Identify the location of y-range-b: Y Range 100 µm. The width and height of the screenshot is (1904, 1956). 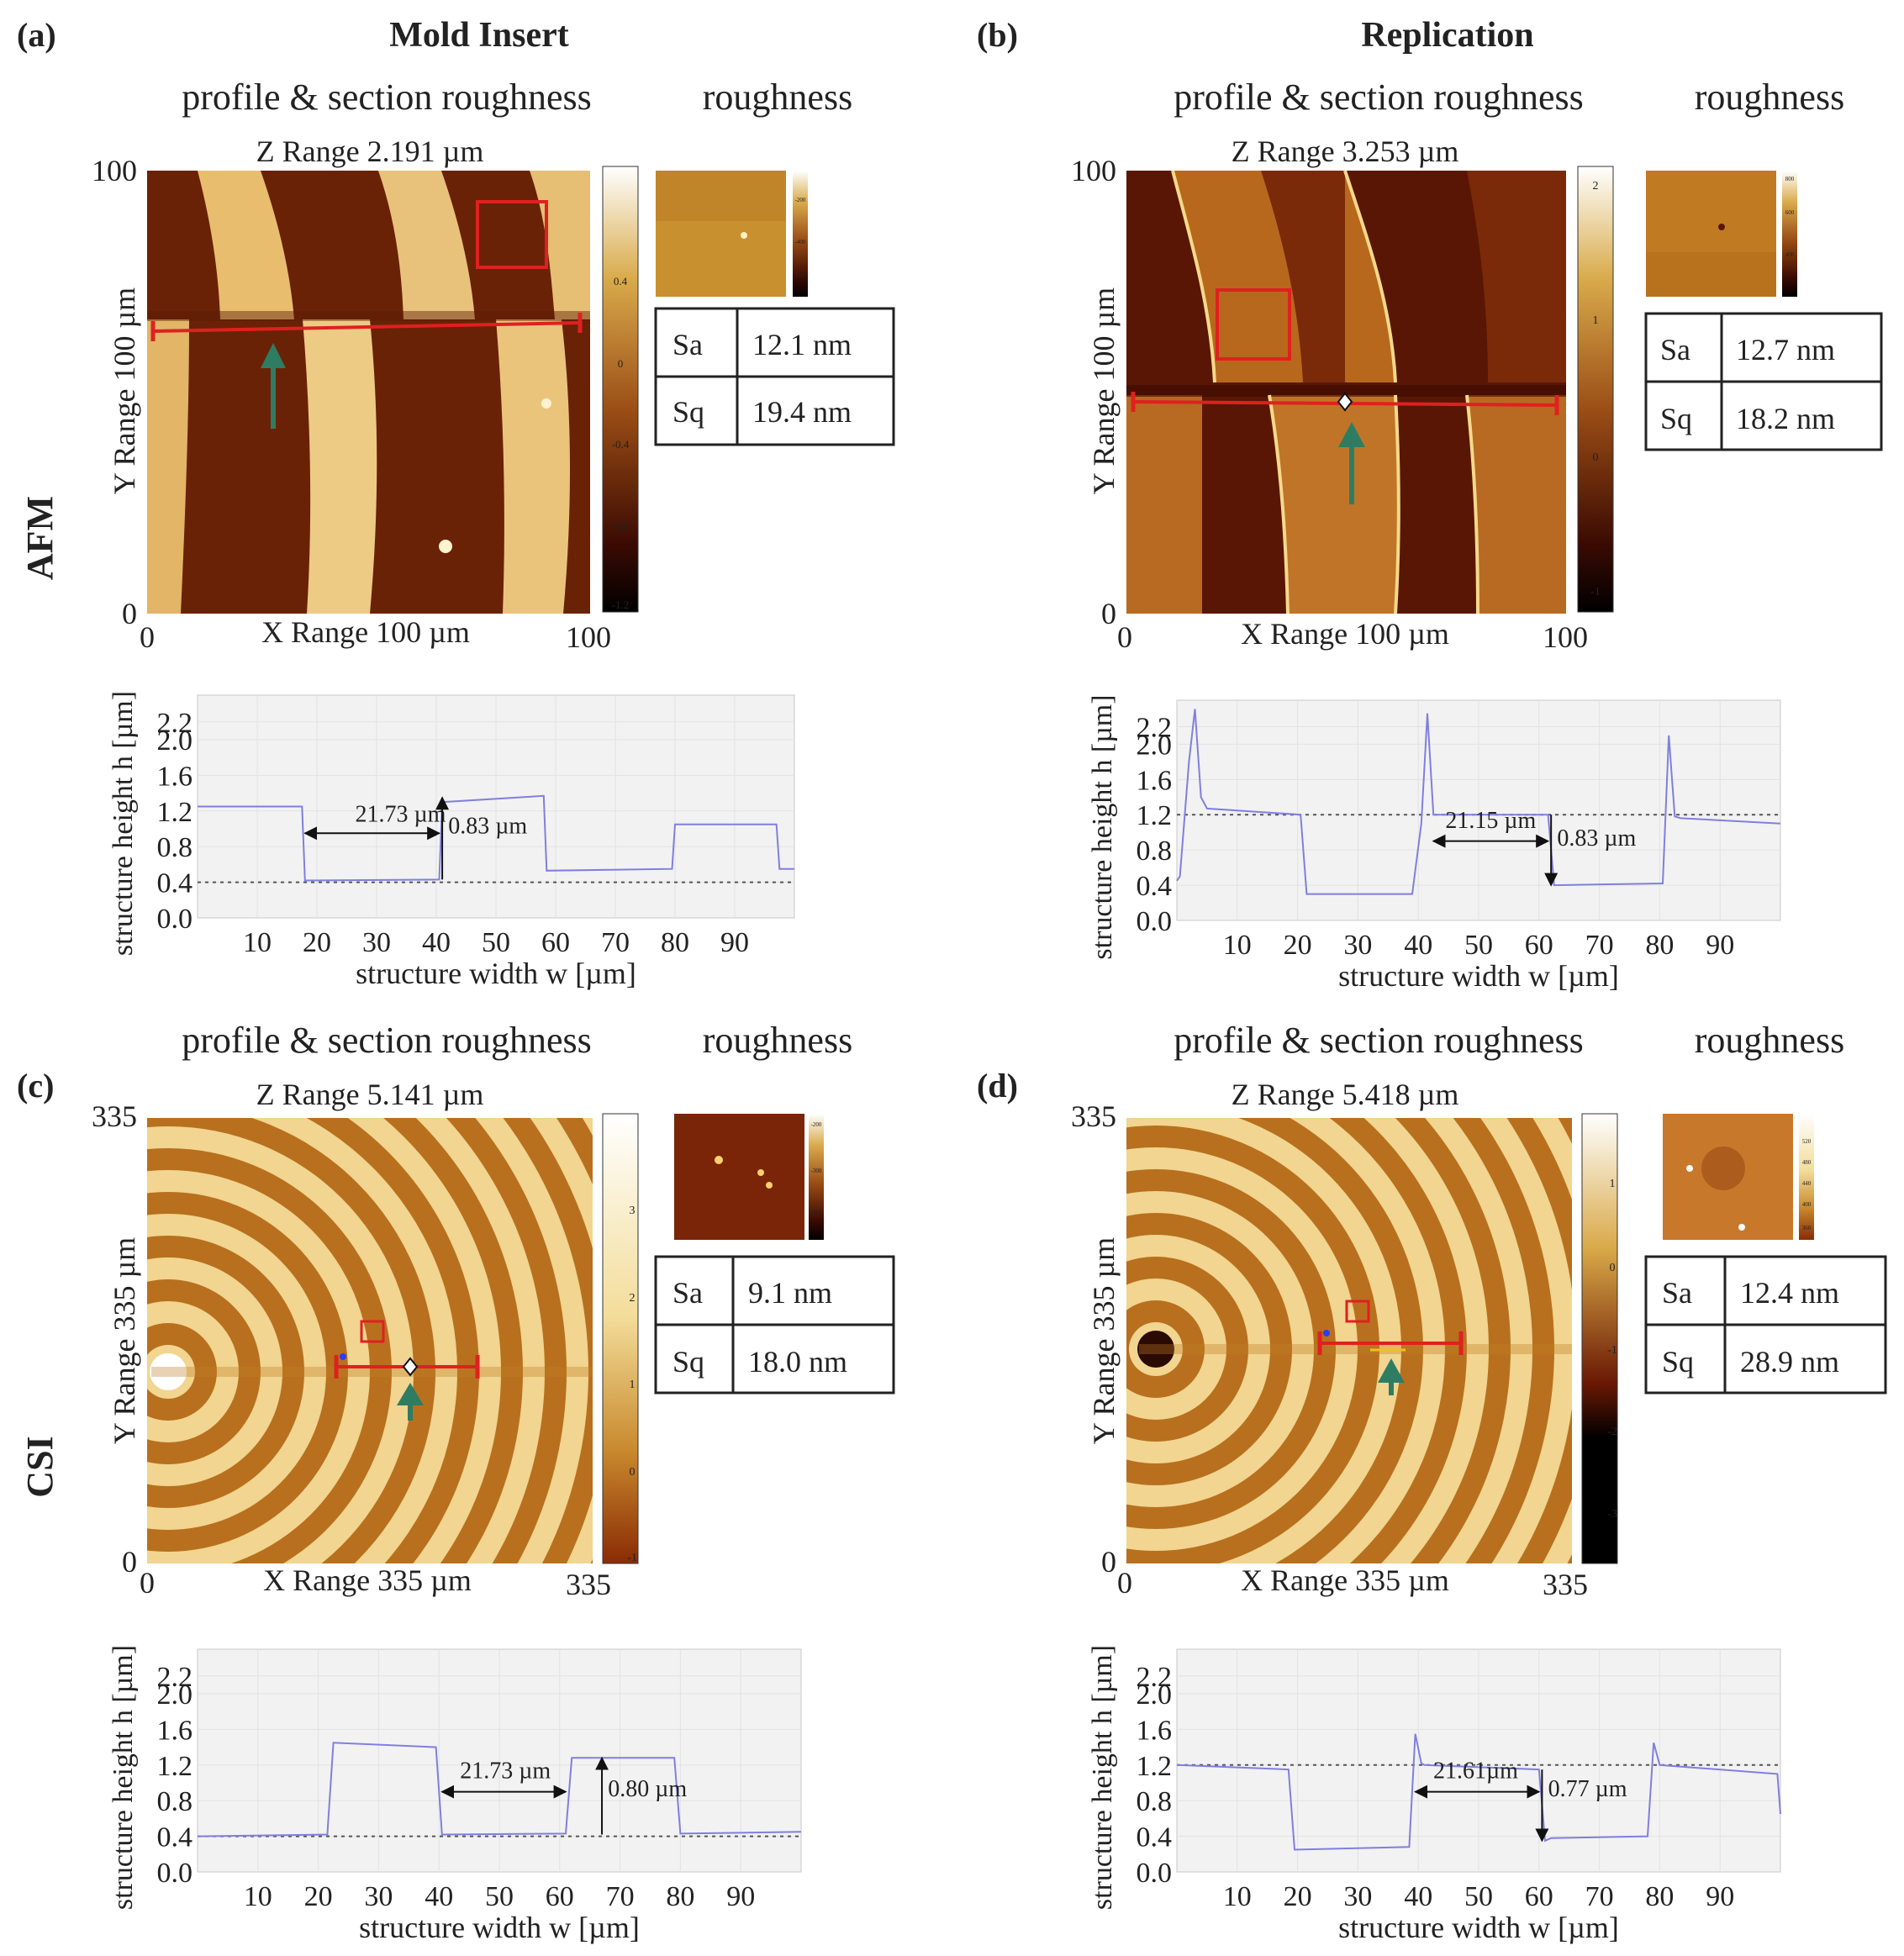
(1104, 390).